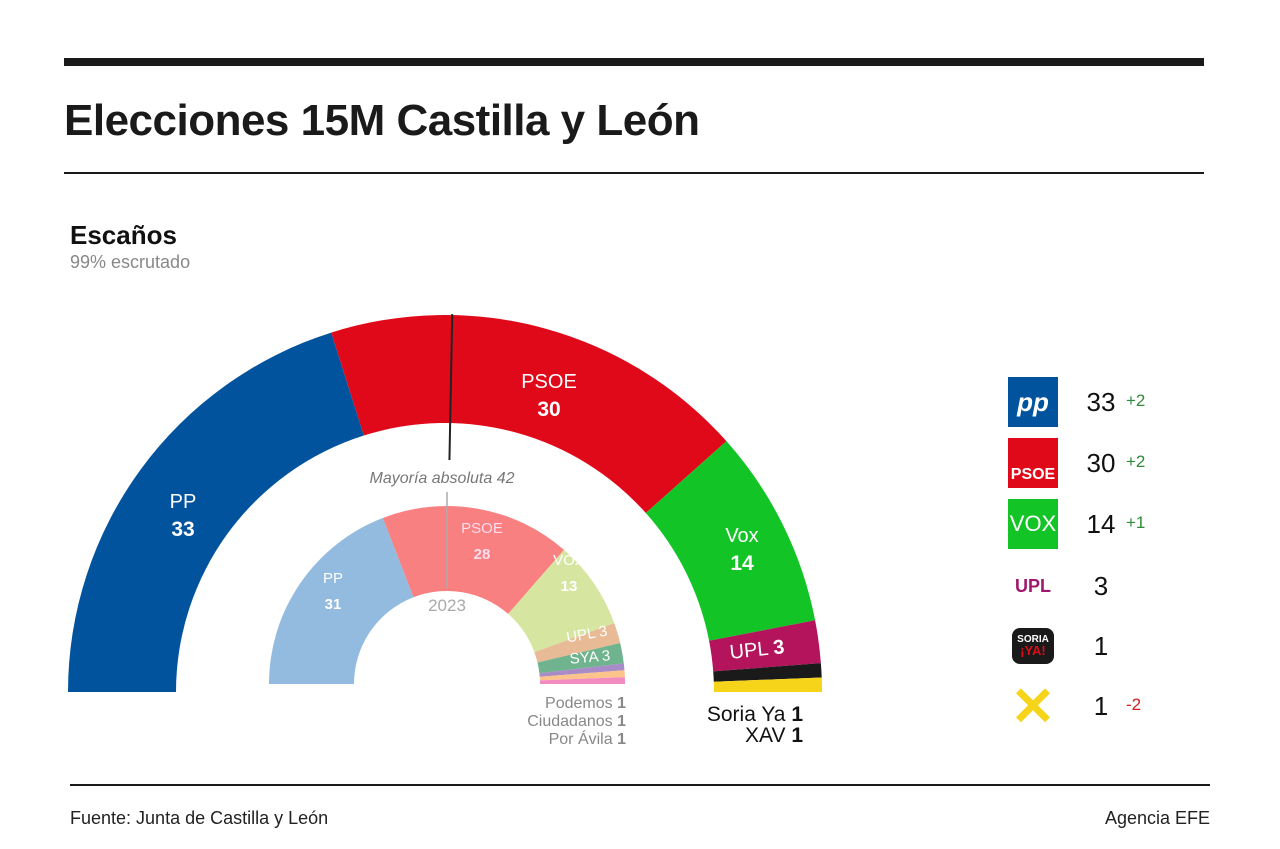  Describe the element at coordinates (1101, 524) in the screenshot. I see `legend-seats: 14` at that location.